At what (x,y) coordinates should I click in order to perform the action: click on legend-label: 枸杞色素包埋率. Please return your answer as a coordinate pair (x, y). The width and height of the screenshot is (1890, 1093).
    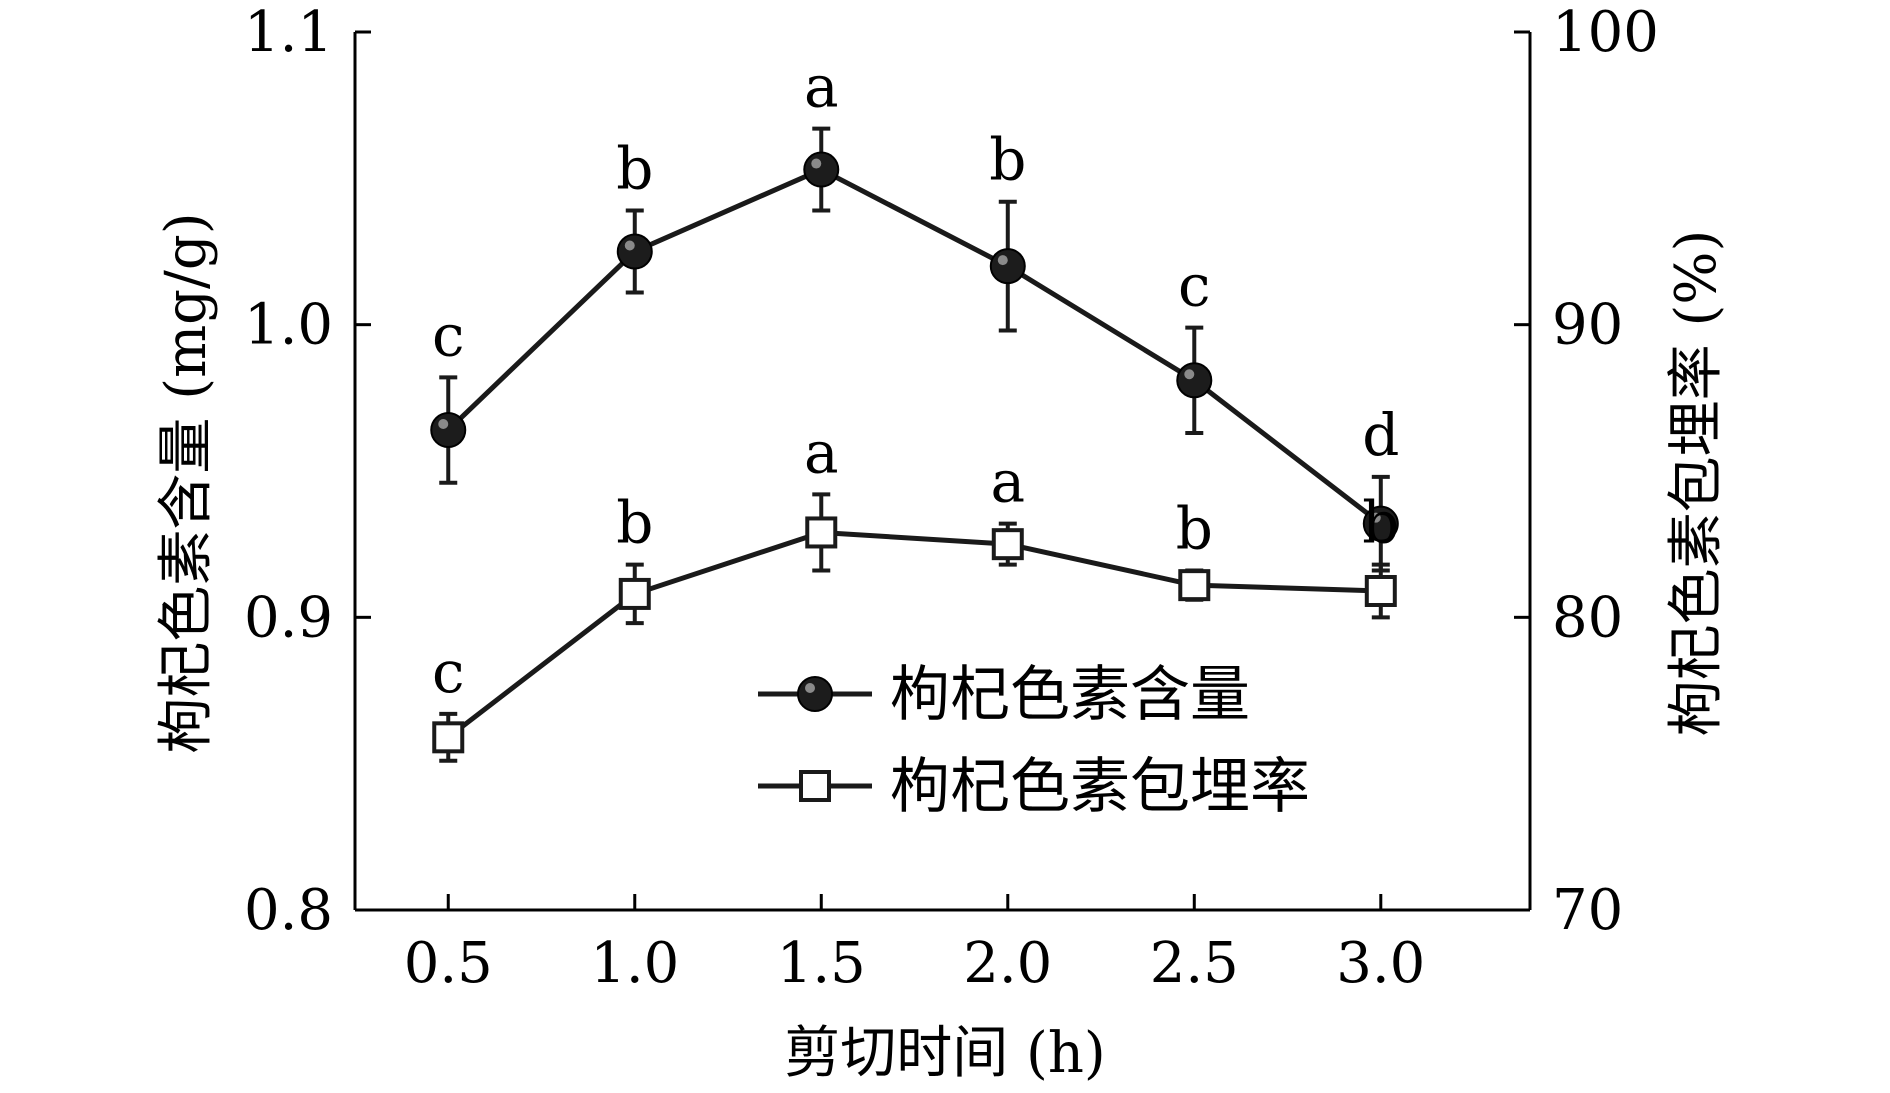
    Looking at the image, I should click on (1100, 787).